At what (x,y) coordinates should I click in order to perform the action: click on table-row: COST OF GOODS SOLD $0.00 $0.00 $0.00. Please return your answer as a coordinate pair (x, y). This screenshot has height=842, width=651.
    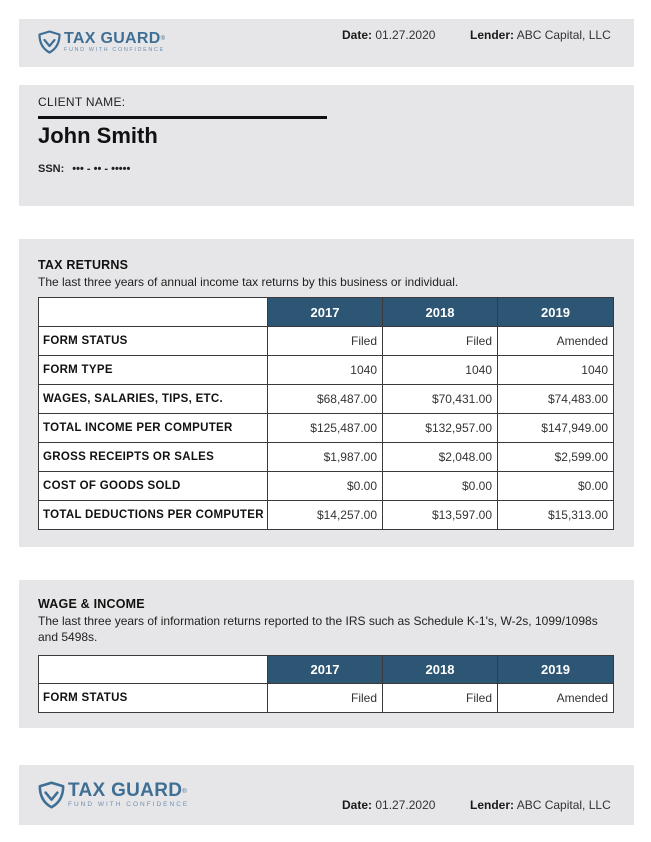
    Looking at the image, I should click on (326, 486).